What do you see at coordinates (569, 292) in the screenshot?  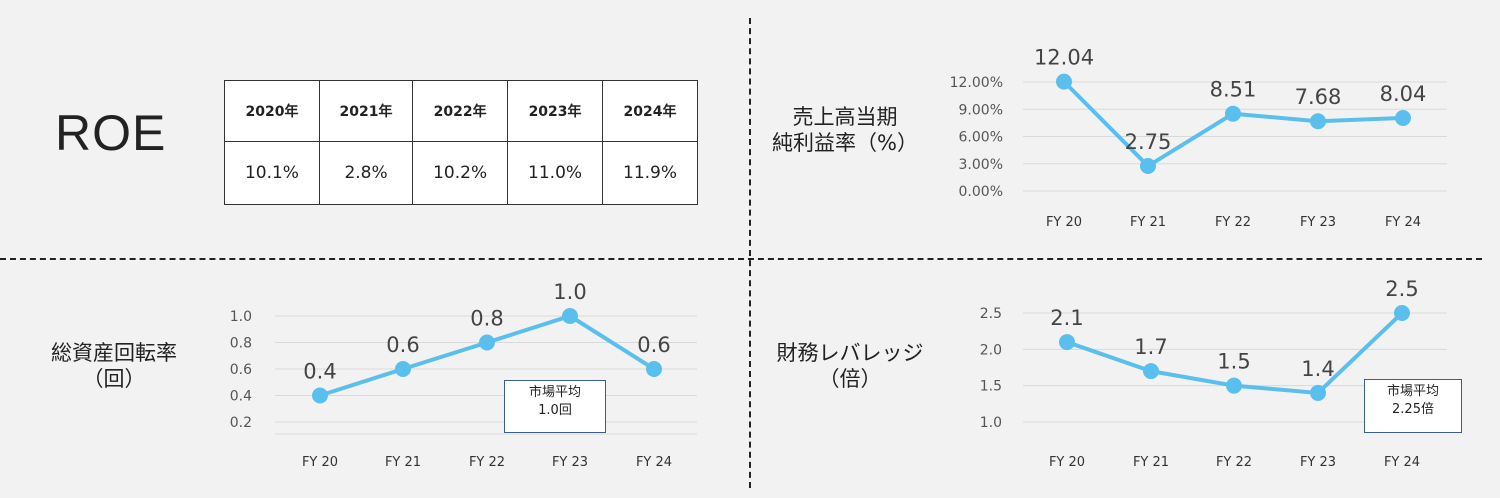 I see `data-label: 1.0` at bounding box center [569, 292].